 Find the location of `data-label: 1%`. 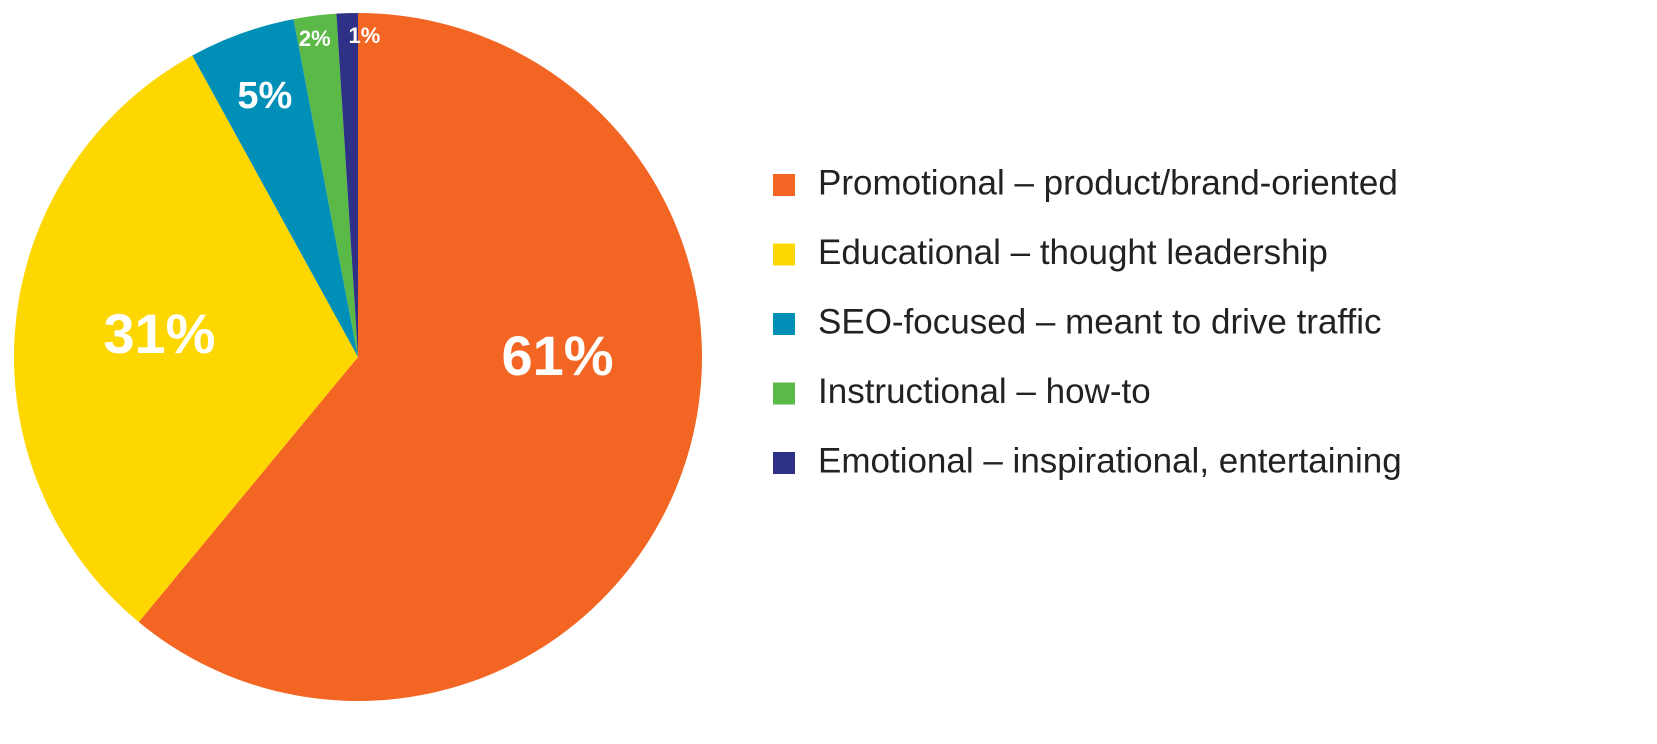

data-label: 1% is located at coordinates (364, 35).